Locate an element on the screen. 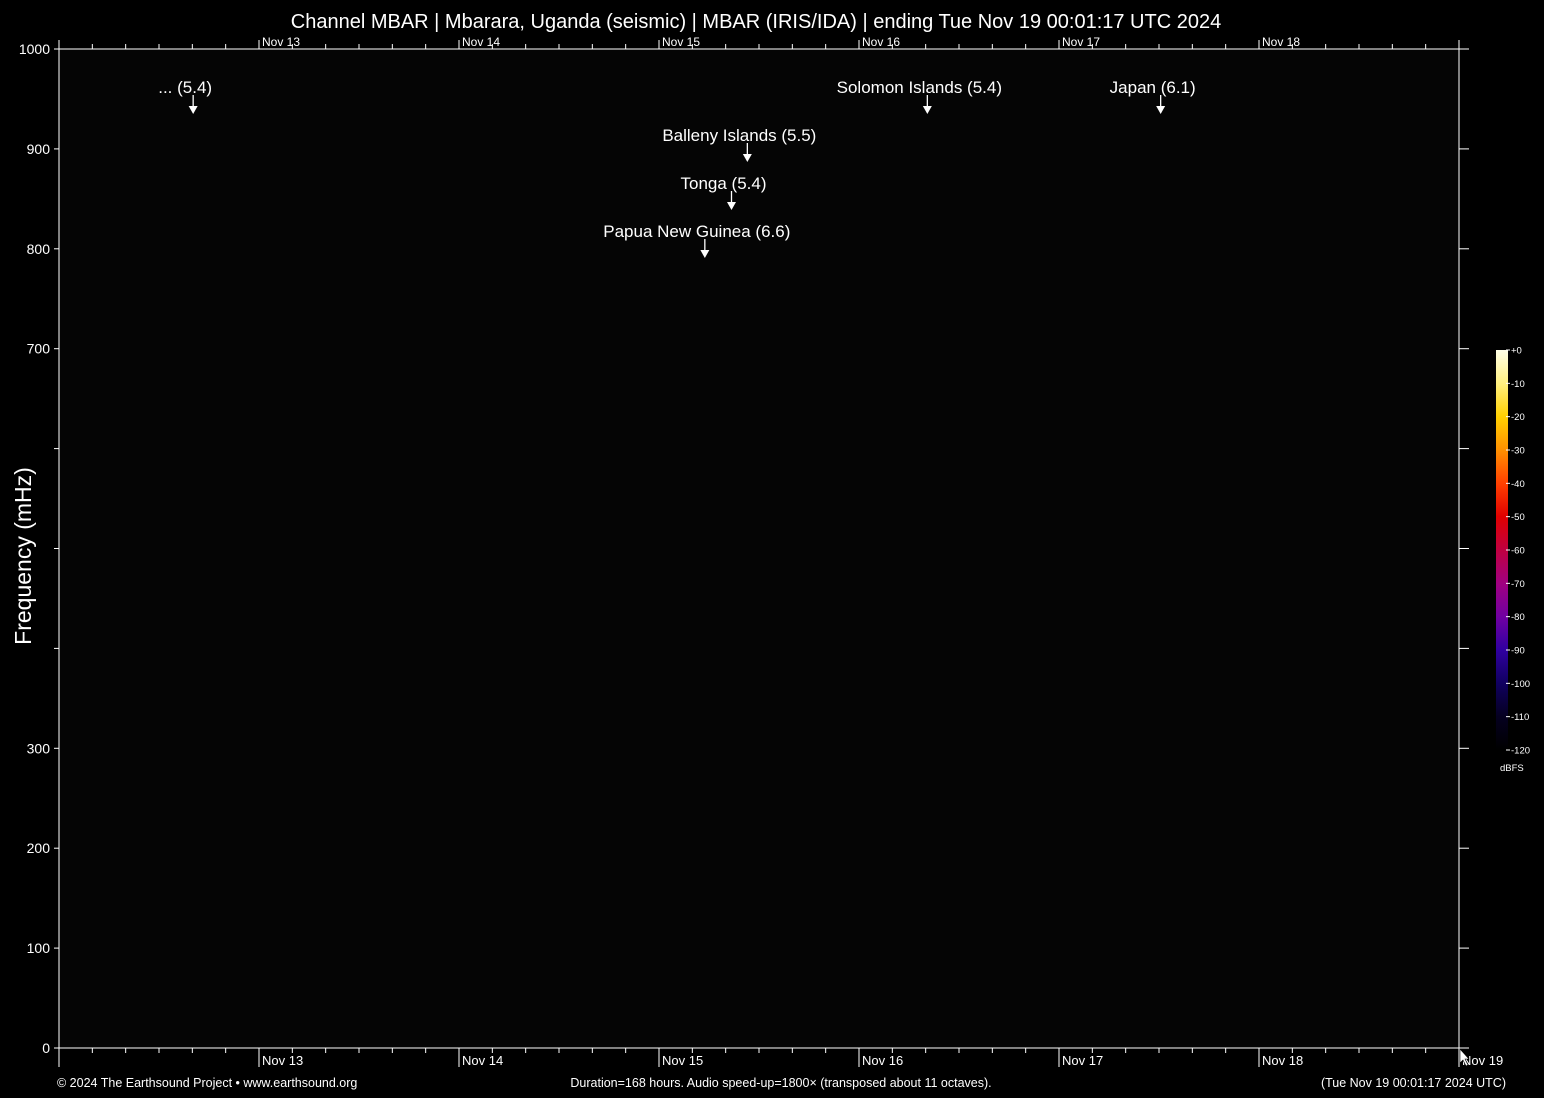 The width and height of the screenshot is (1544, 1098). y-tick-label: 1000 is located at coordinates (34, 49).